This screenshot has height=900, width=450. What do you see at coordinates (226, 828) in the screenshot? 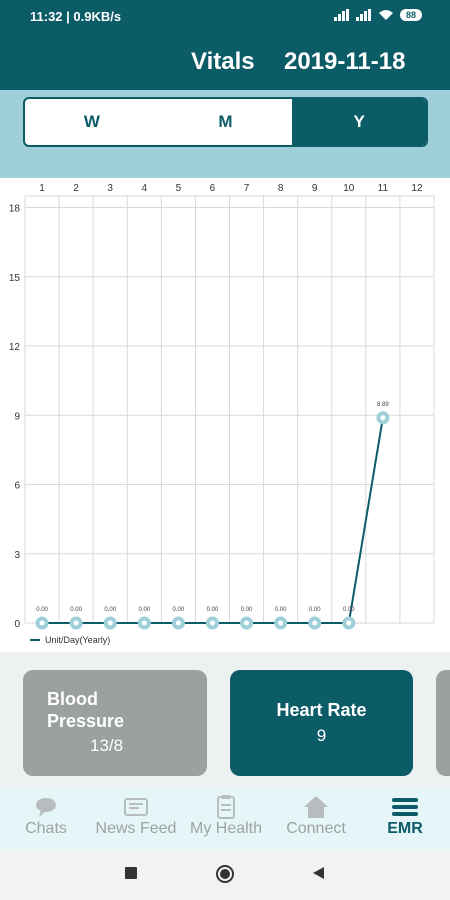
I see `nav-my-health-label: My Health` at bounding box center [226, 828].